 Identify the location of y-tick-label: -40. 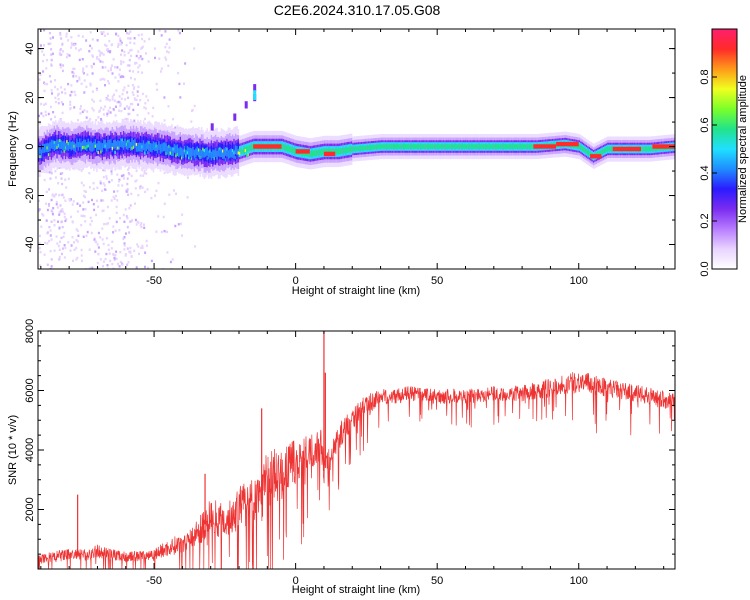
(30, 245).